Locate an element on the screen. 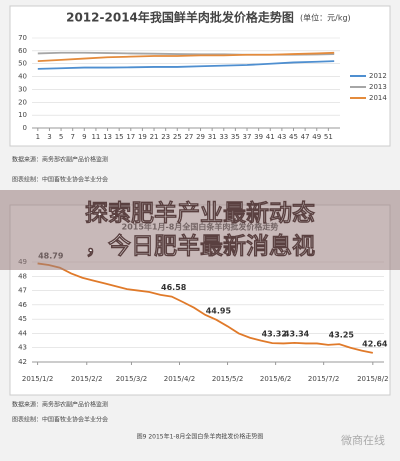 Image resolution: width=400 pixels, height=461 pixels. x-tick-label: 17 is located at coordinates (130, 137).